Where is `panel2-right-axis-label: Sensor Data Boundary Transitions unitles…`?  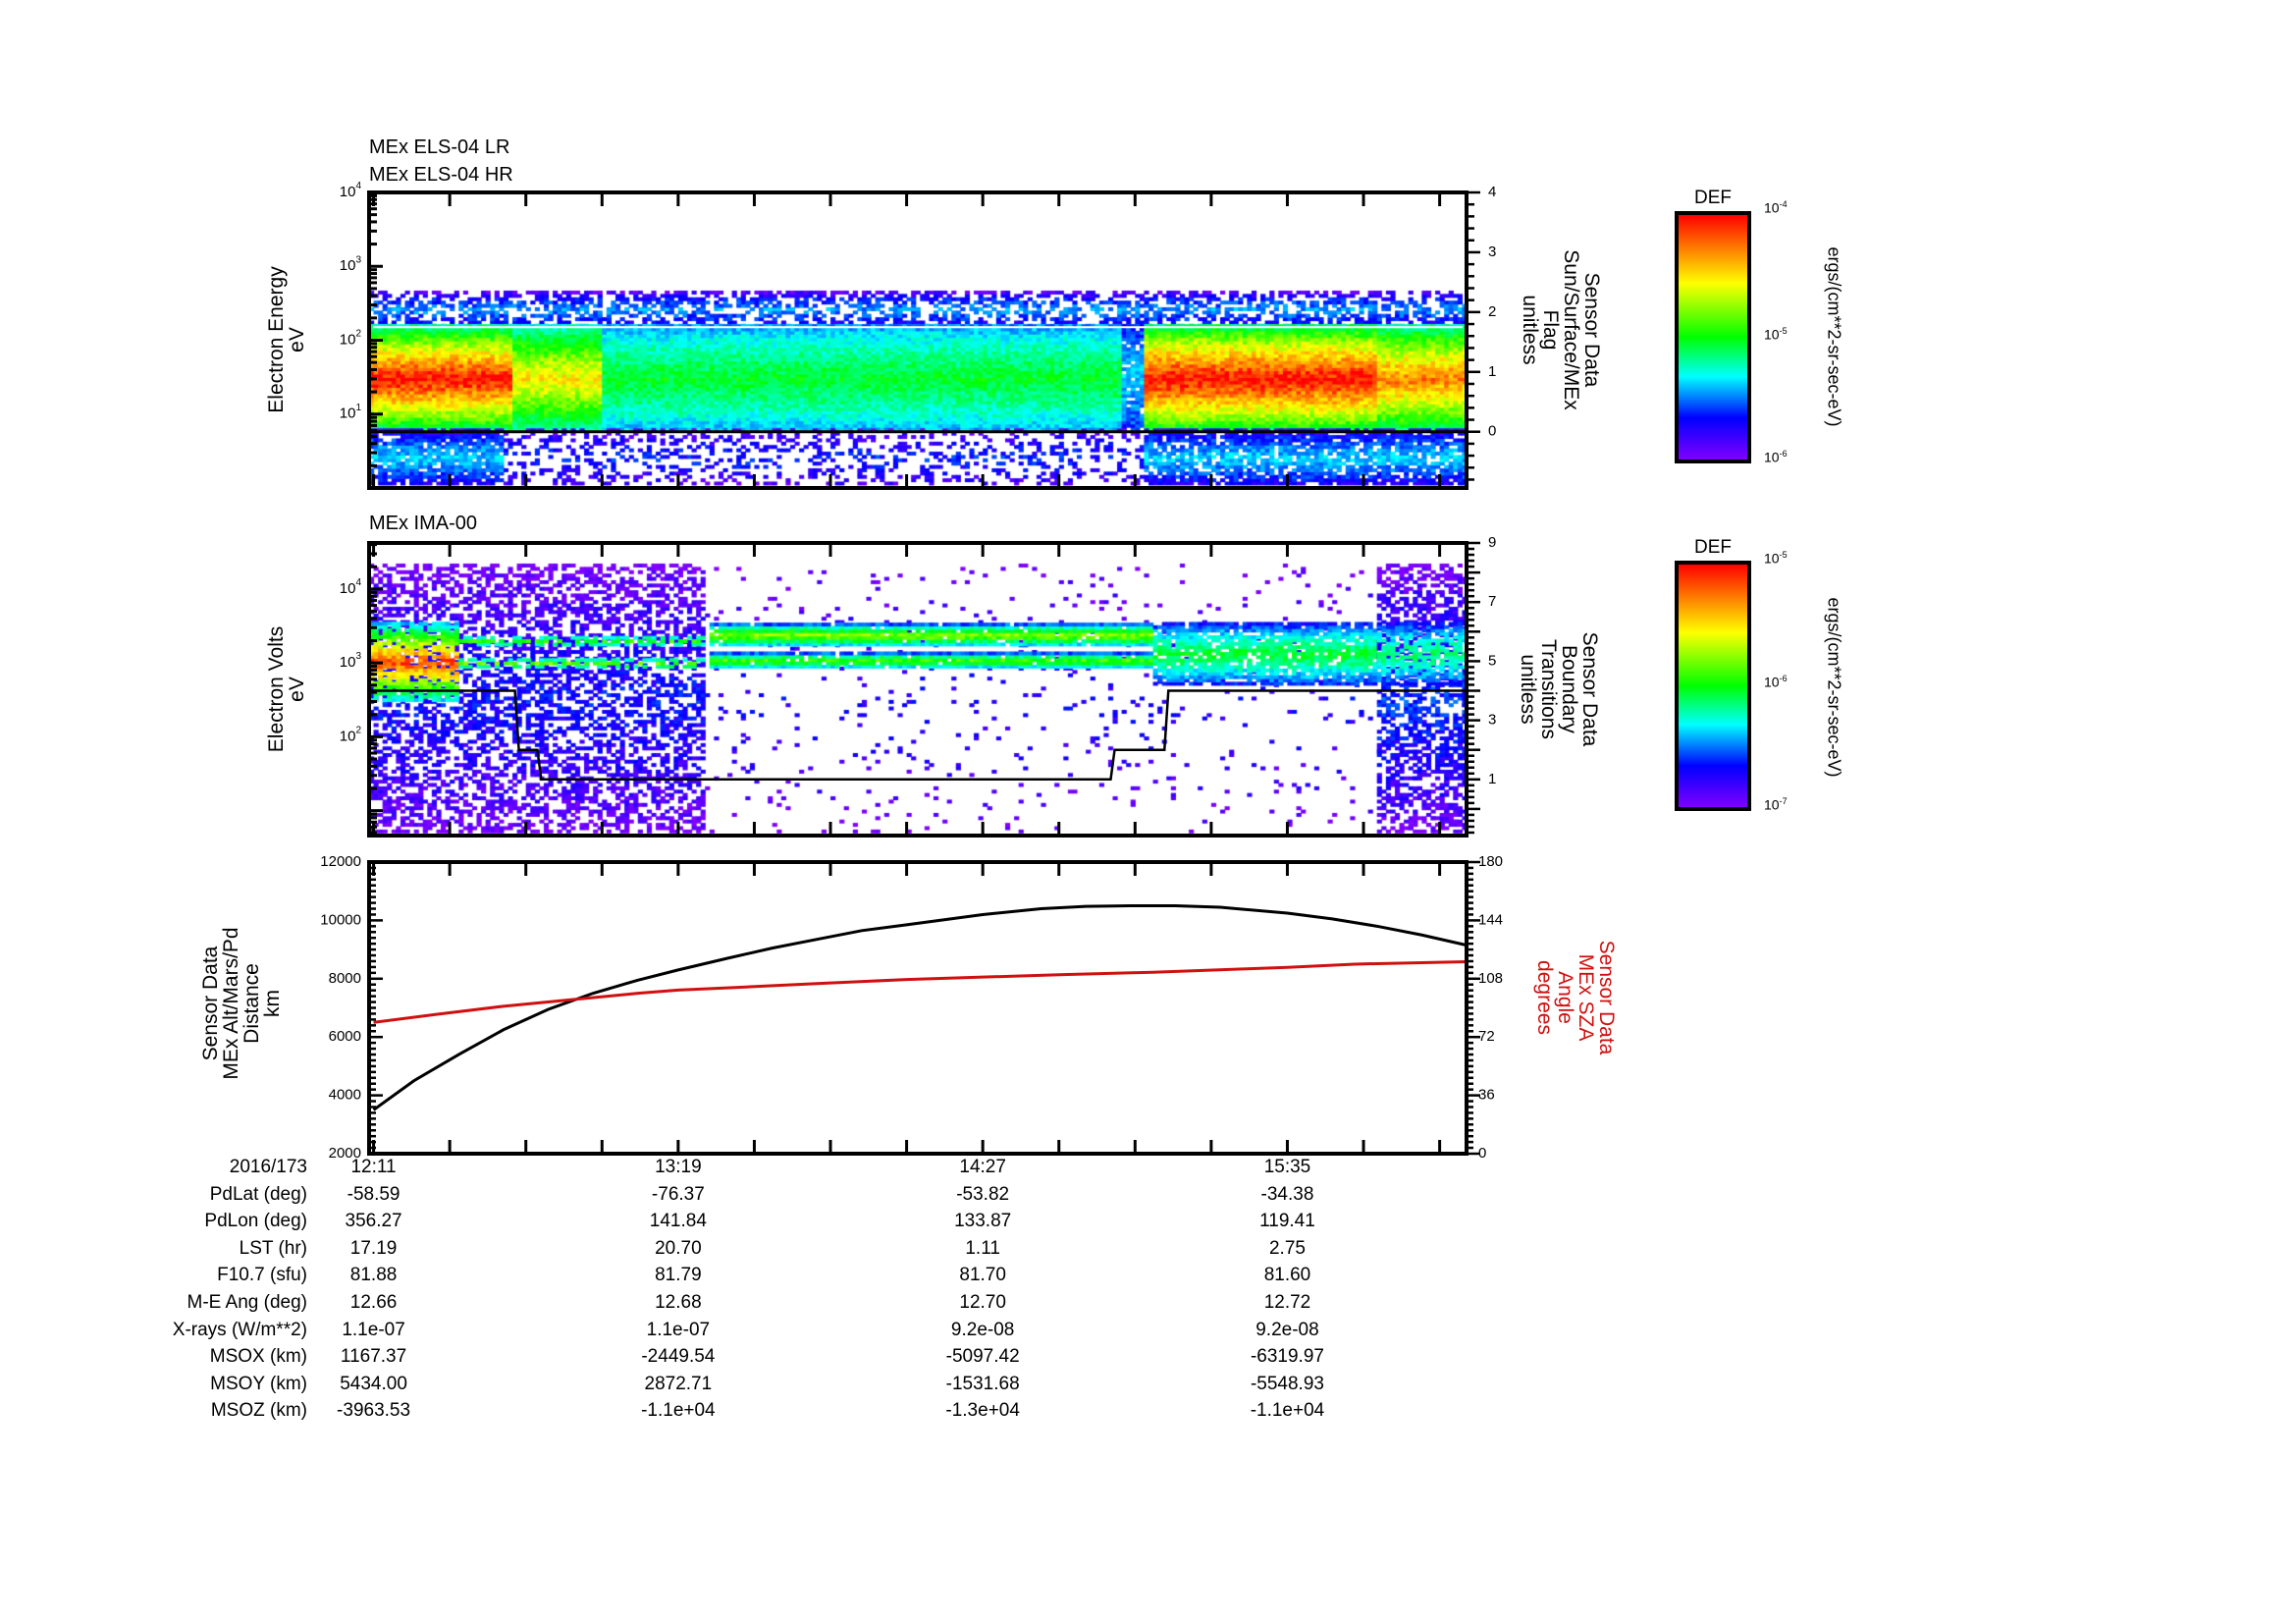
panel2-right-axis-label: Sensor Data Boundary Transitions unitles… is located at coordinates (1559, 689).